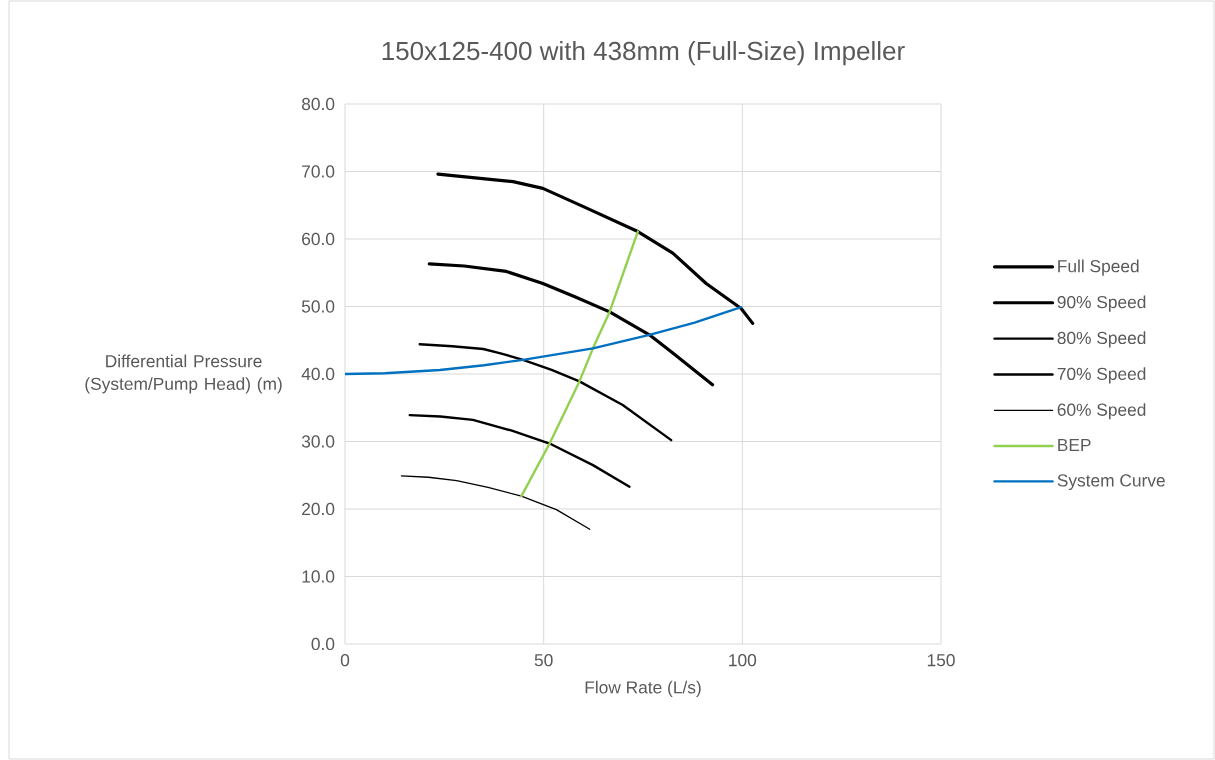  What do you see at coordinates (941, 660) in the screenshot?
I see `x-tick-label: 150` at bounding box center [941, 660].